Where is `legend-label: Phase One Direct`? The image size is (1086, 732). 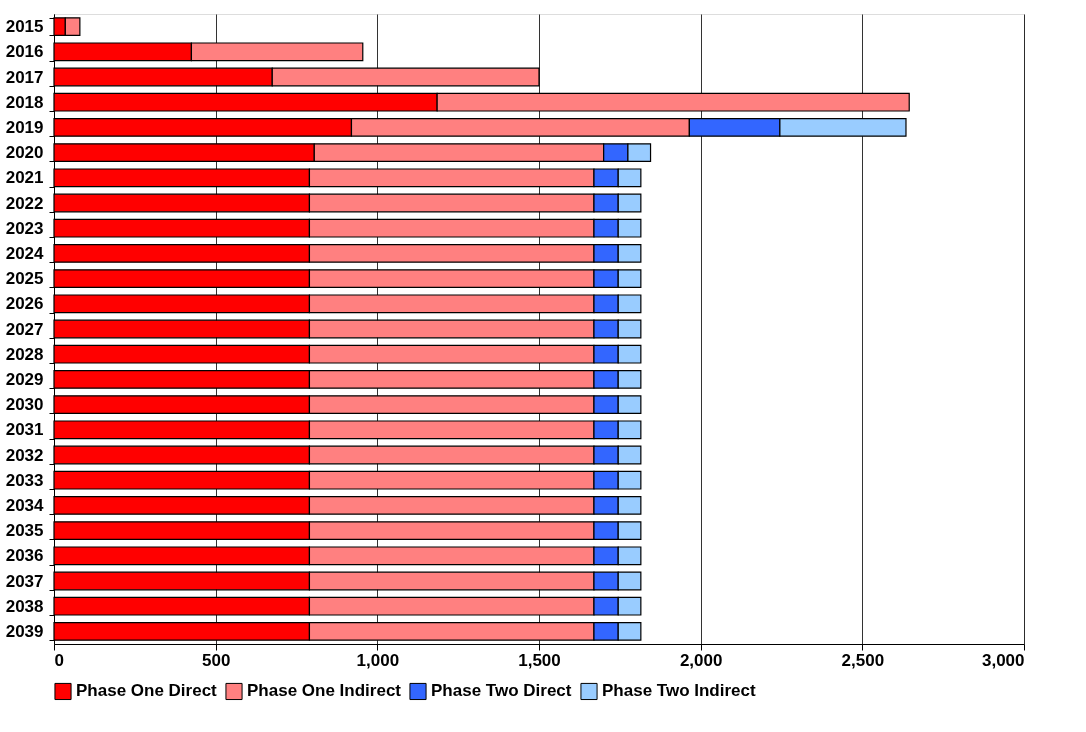 legend-label: Phase One Direct is located at coordinates (147, 691).